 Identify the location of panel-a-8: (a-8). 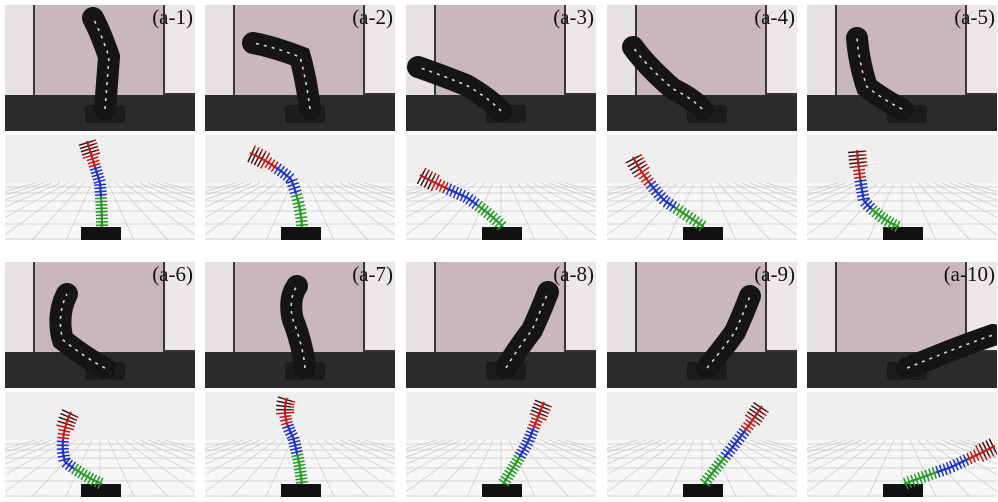
(501, 379).